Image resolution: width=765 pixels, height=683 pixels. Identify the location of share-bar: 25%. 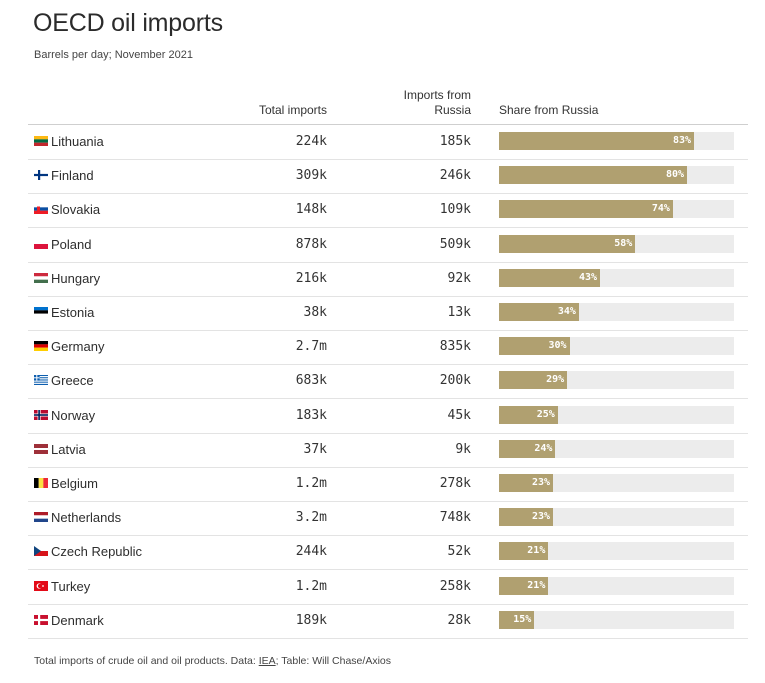
(528, 414).